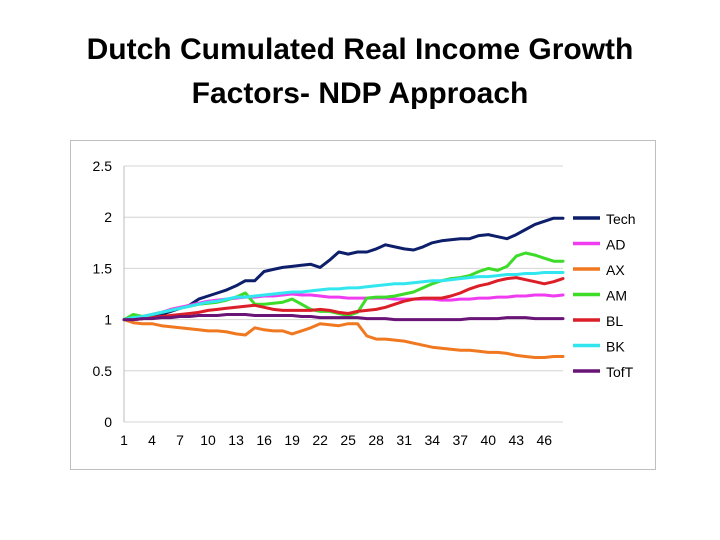 The image size is (720, 540). I want to click on x-tick-label: 7, so click(180, 440).